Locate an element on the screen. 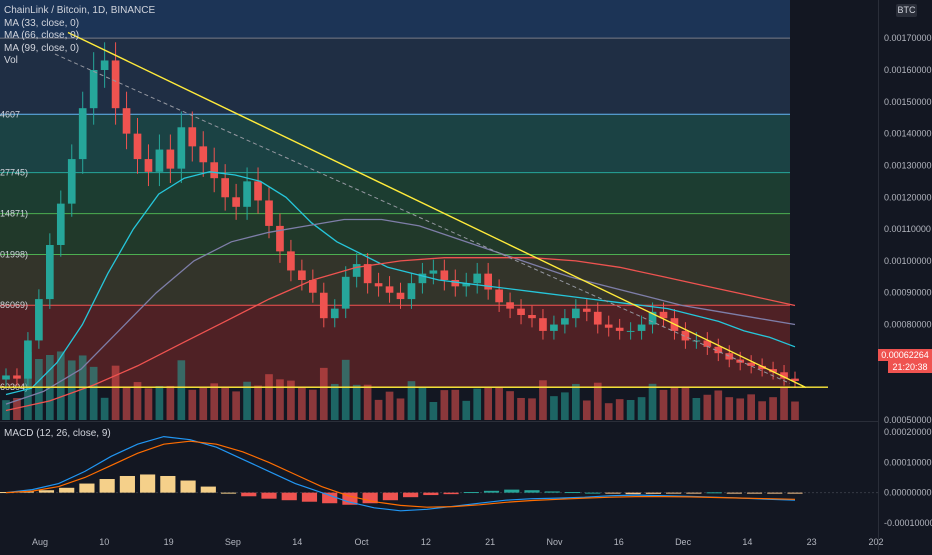 Image resolution: width=932 pixels, height=555 pixels. macd-legend: MACD (12, 26, close, 9) is located at coordinates (57, 433).